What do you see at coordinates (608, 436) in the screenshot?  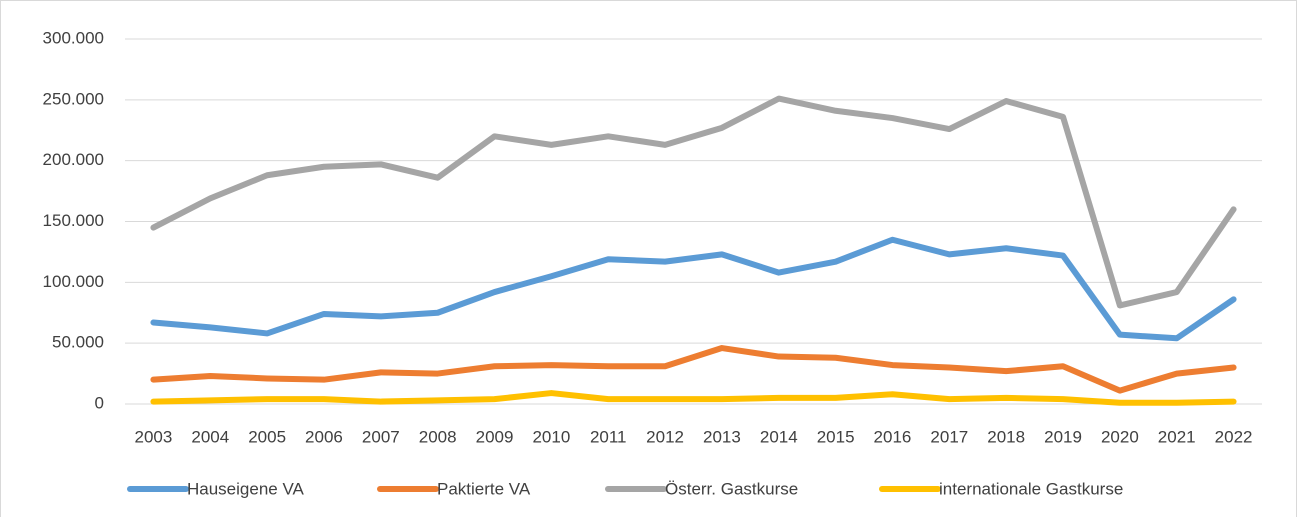 I see `x-tick-label: 2011` at bounding box center [608, 436].